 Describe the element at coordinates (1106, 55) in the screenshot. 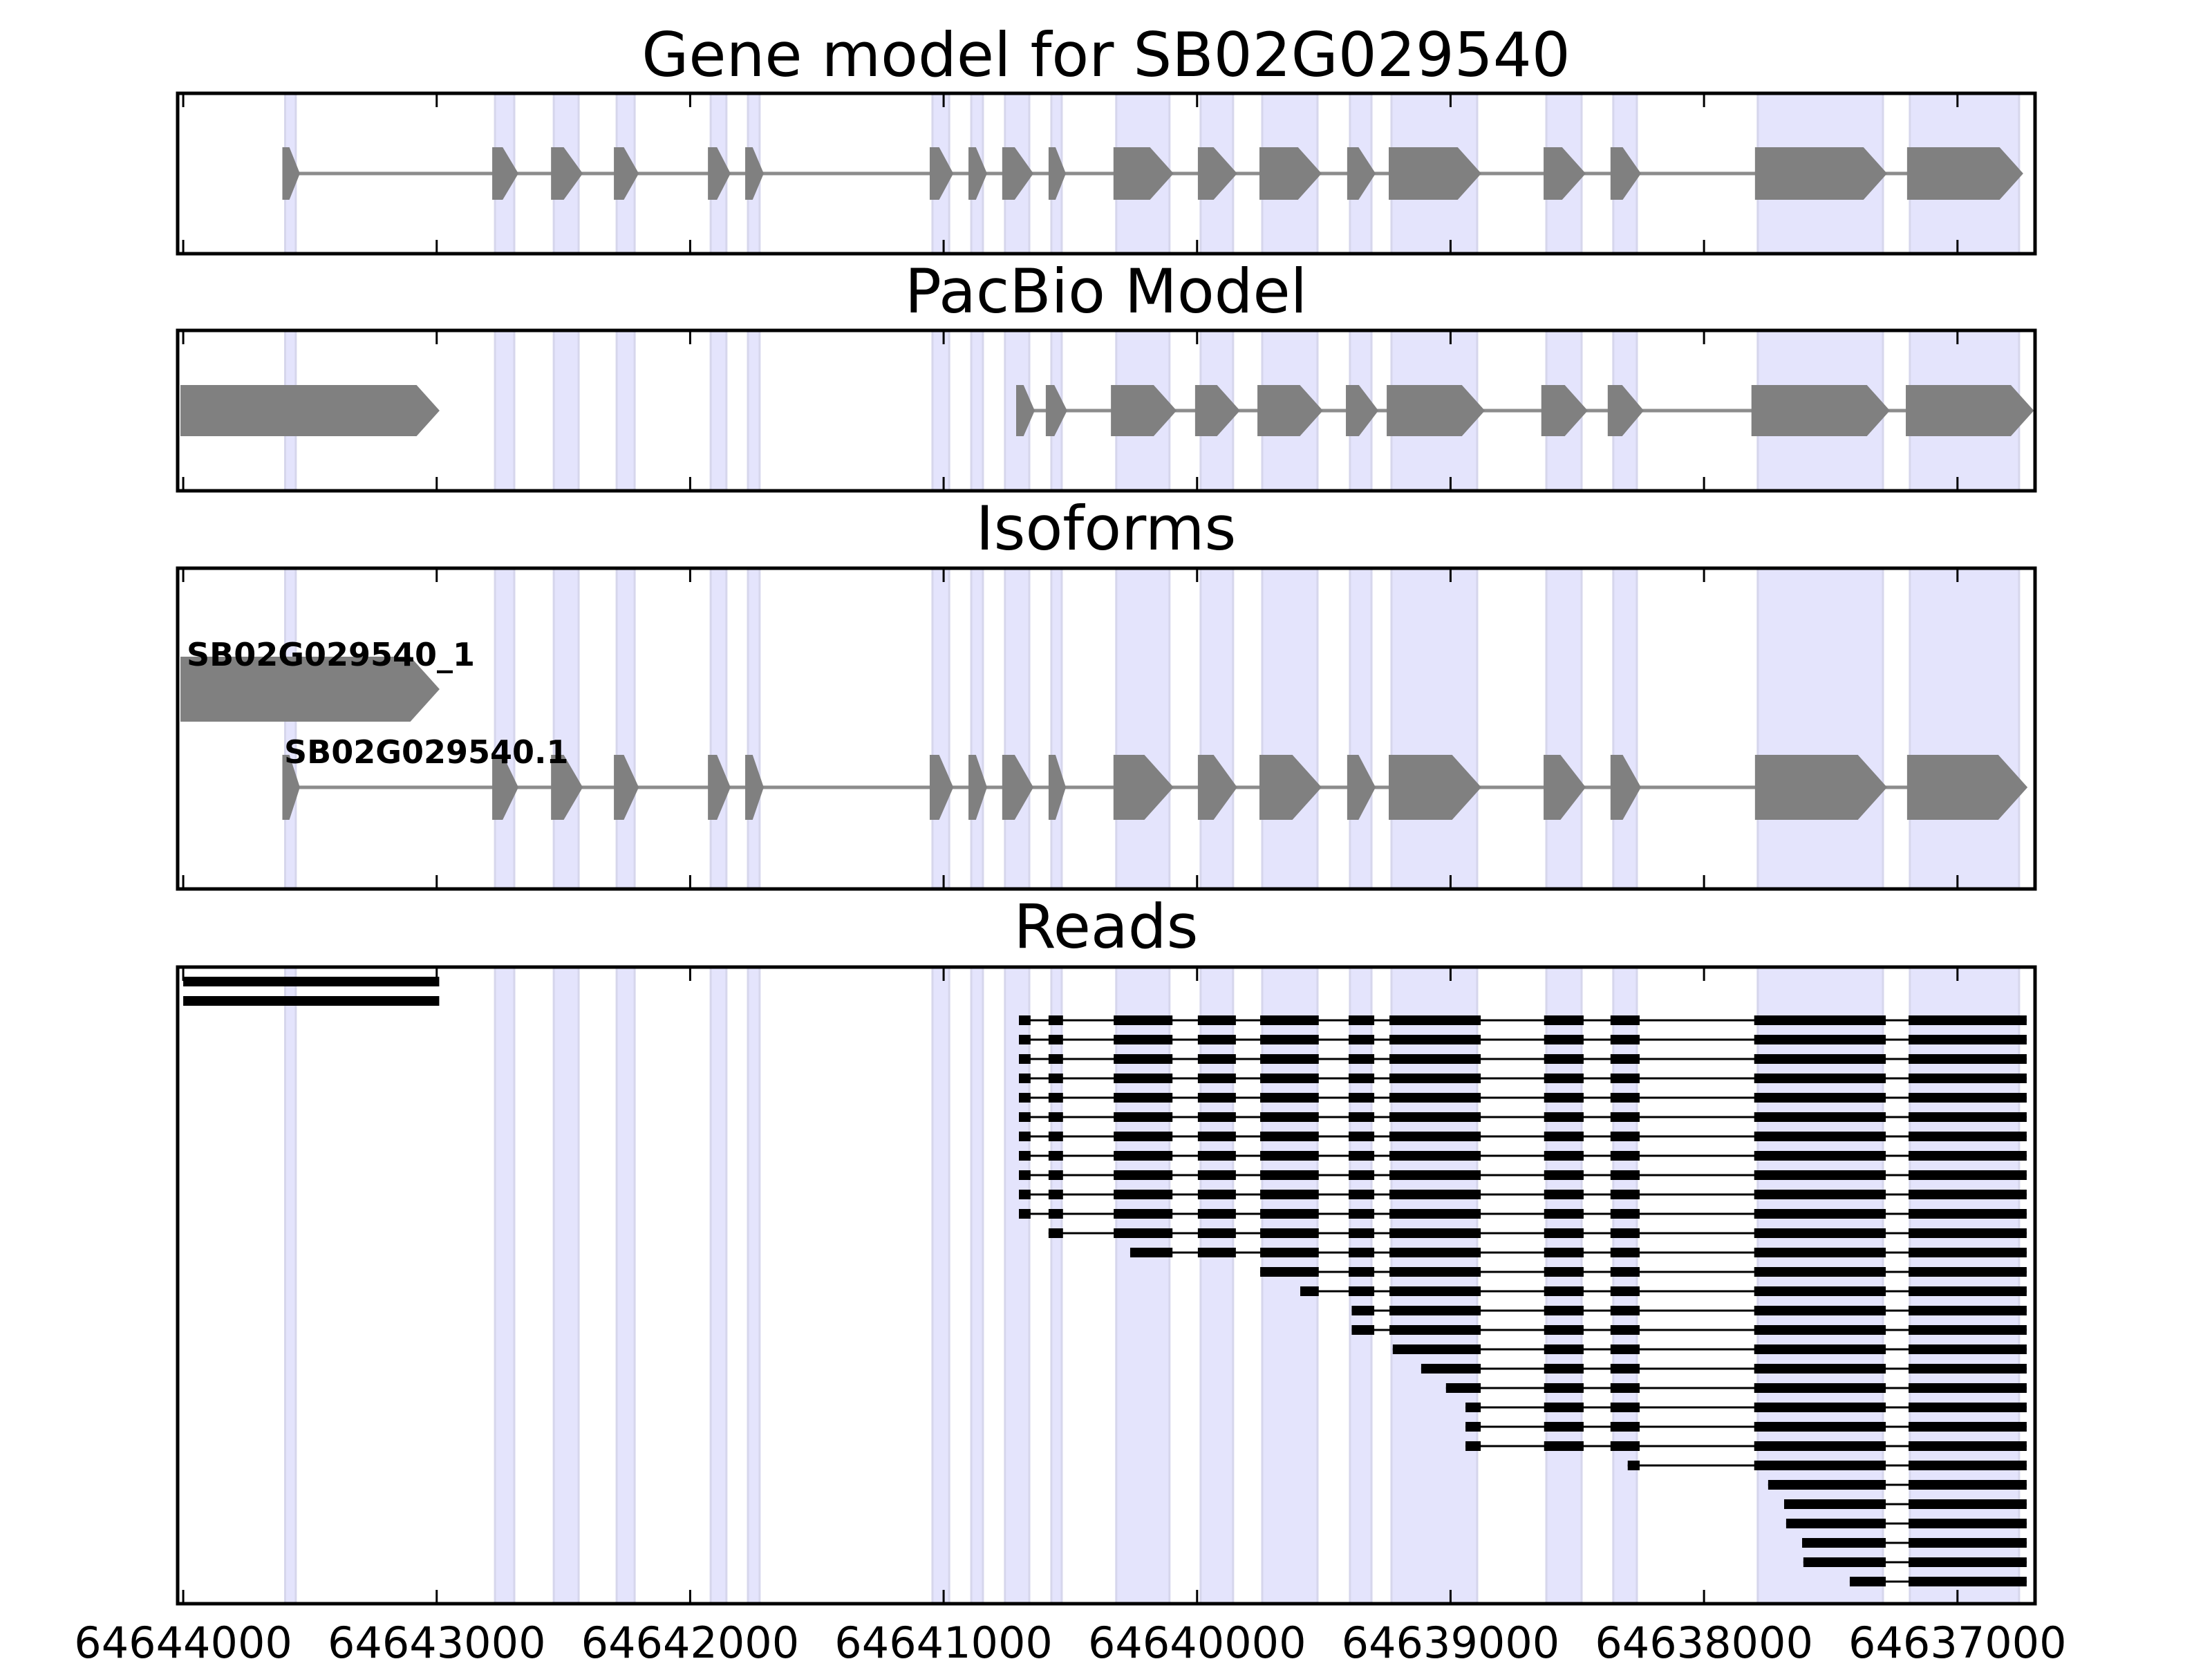

I see `panel-title: Gene model for SB02G029540` at that location.